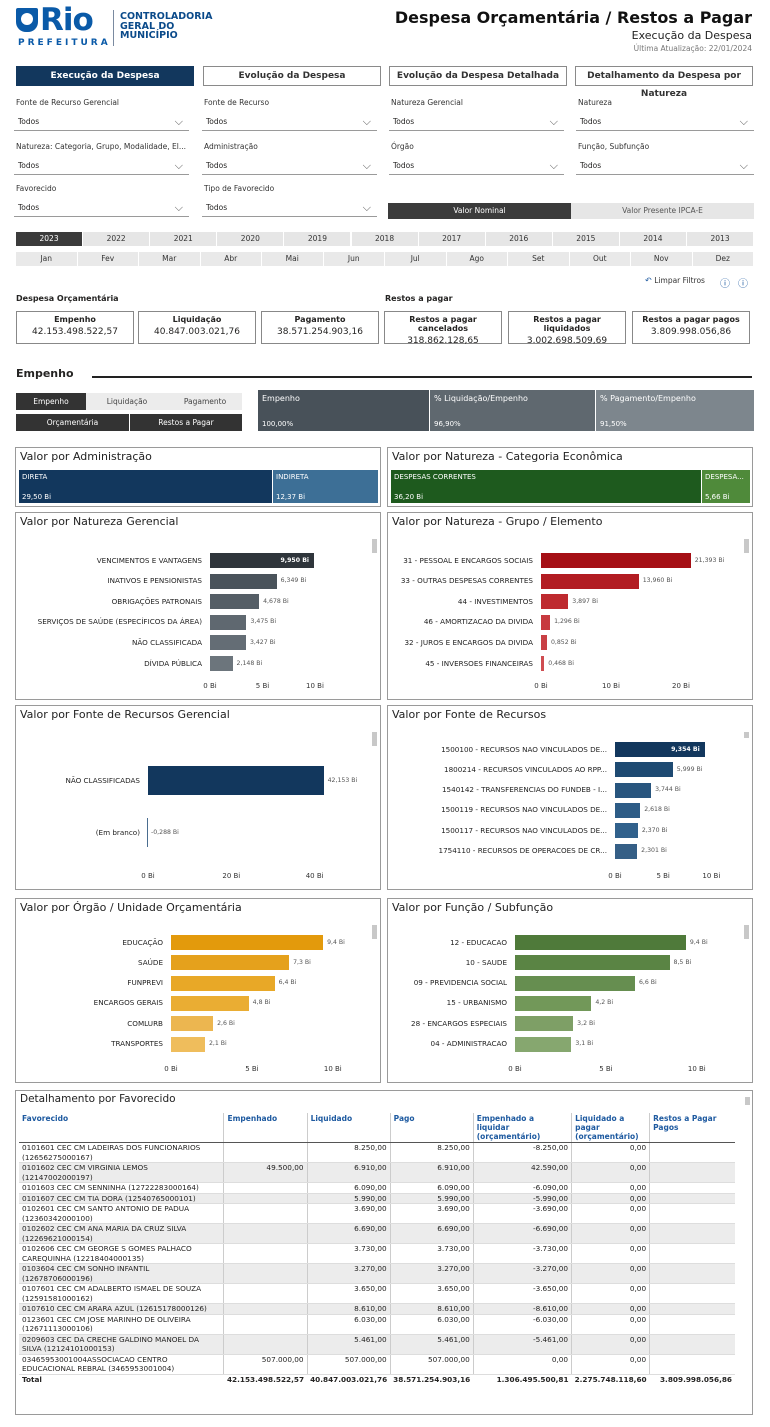  What do you see at coordinates (51, 401) in the screenshot?
I see `measure-empenho-button: Empenho` at bounding box center [51, 401].